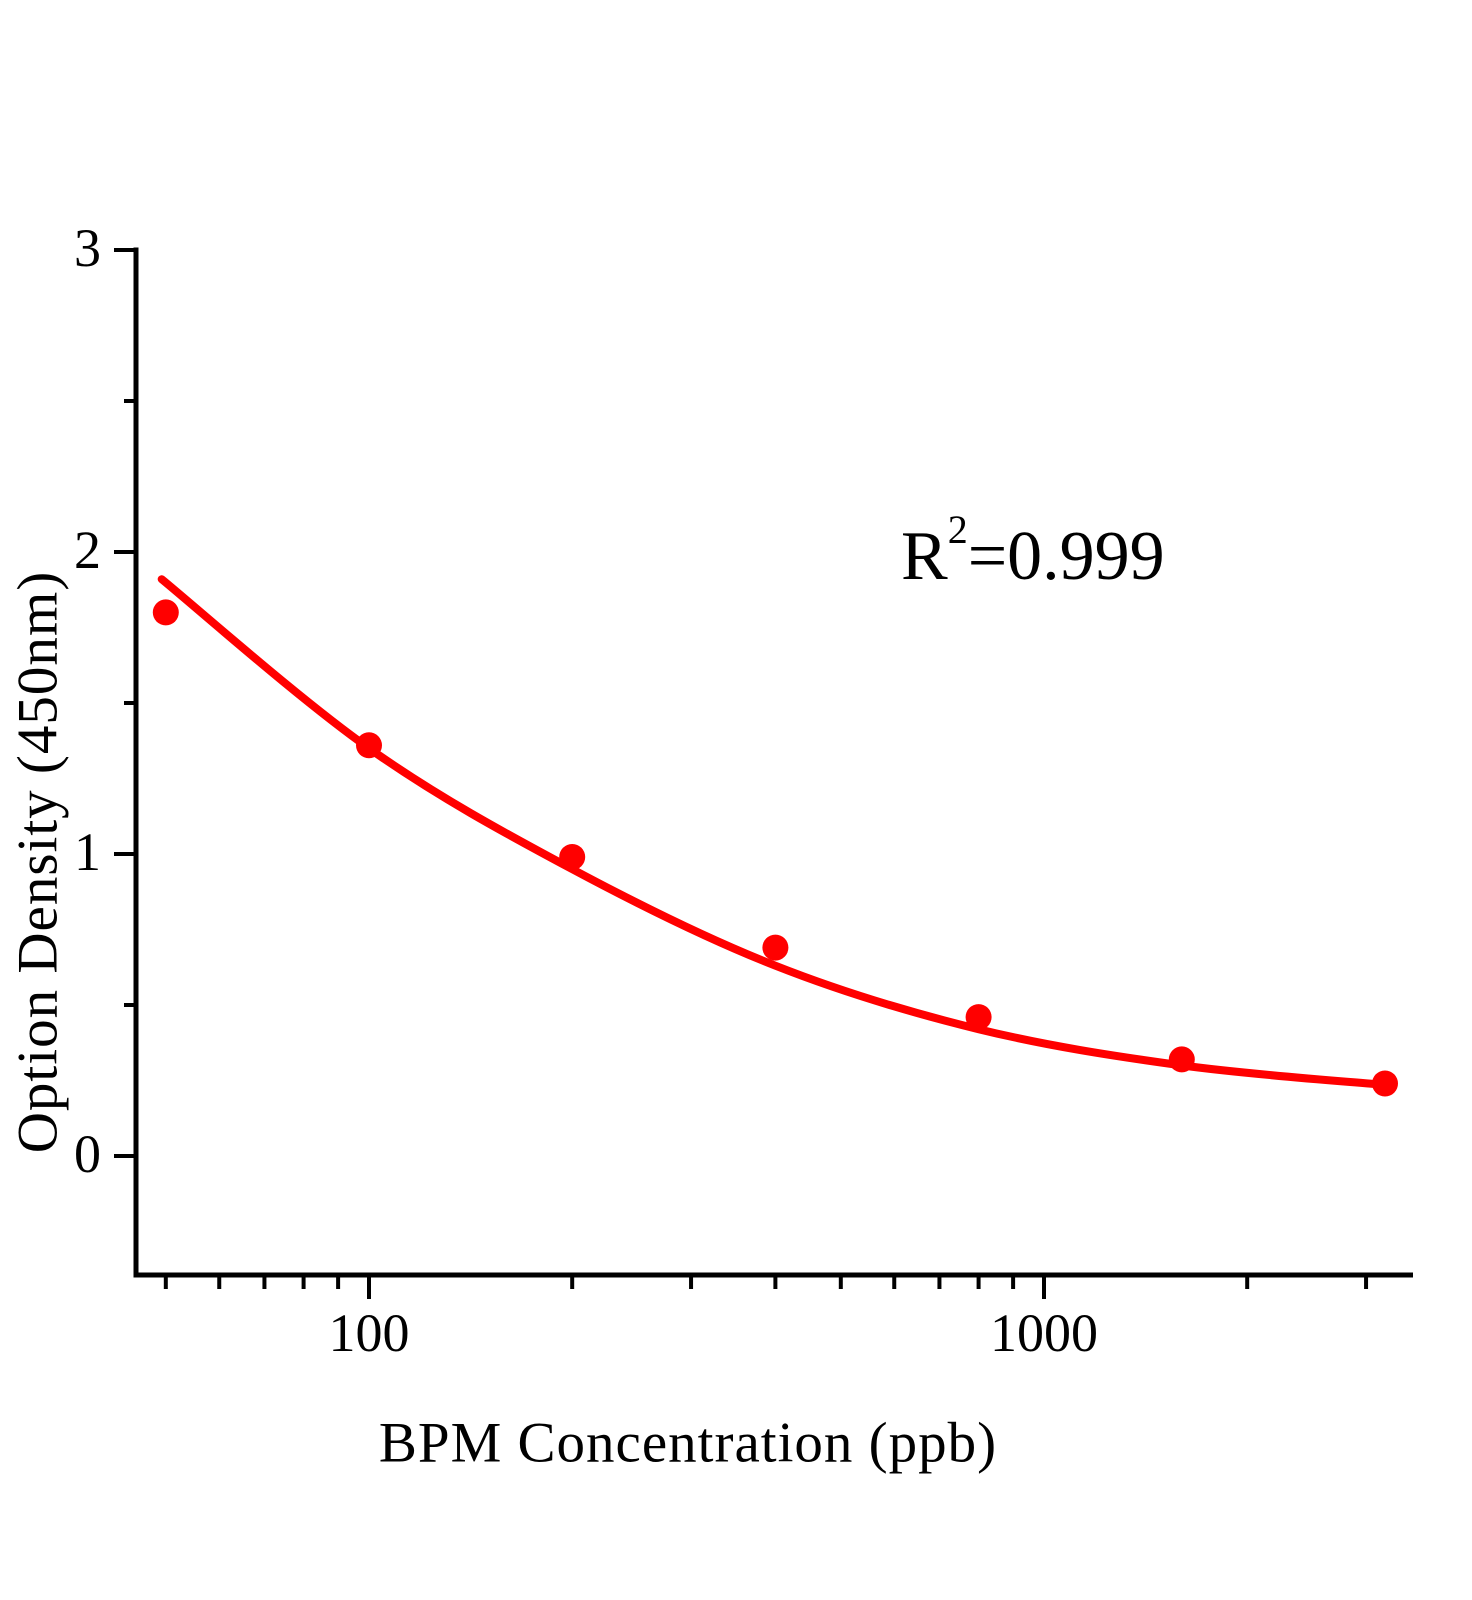 This screenshot has height=1600, width=1472. Describe the element at coordinates (924, 556) in the screenshot. I see `r-squared-base: R` at that location.